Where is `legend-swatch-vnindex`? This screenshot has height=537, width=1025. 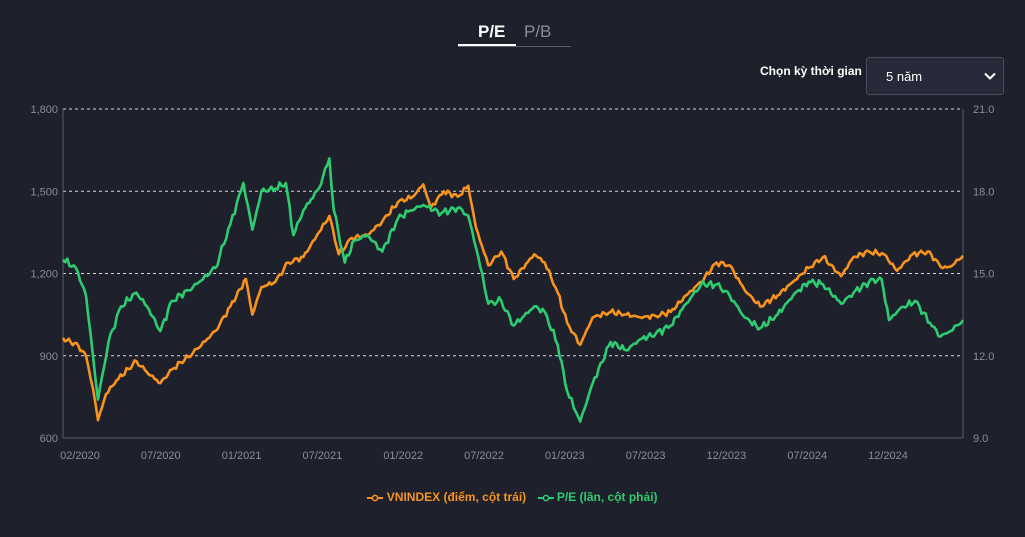 legend-swatch-vnindex is located at coordinates (375, 498).